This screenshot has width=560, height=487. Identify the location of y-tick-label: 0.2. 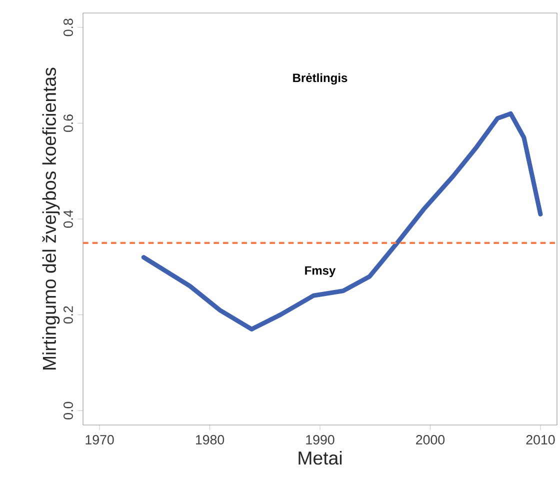
(68, 315).